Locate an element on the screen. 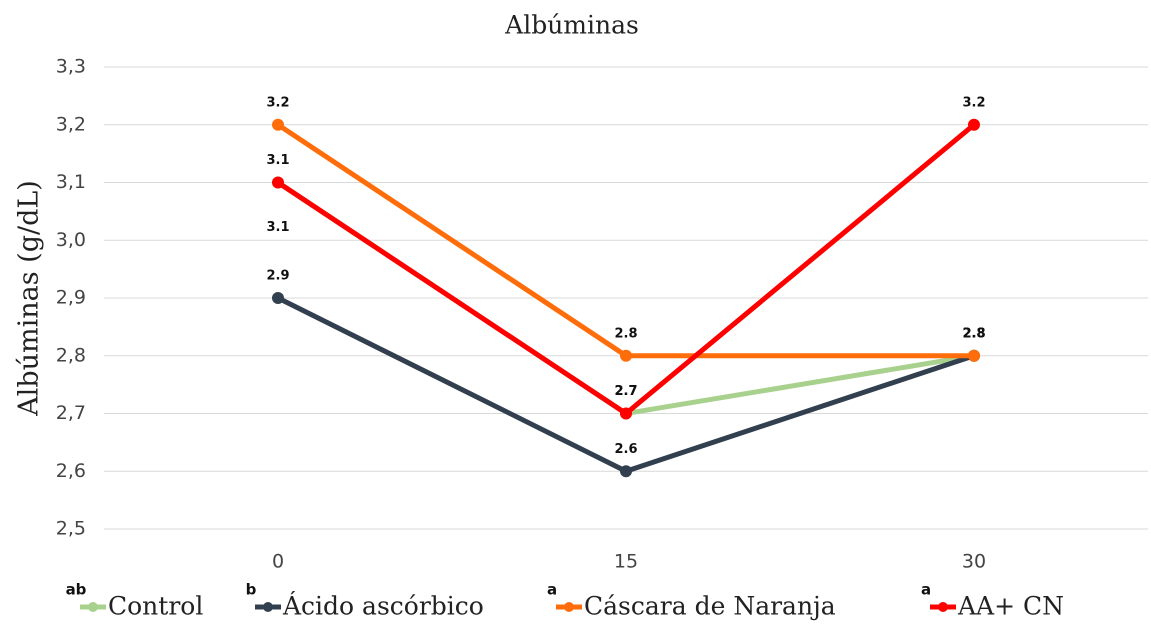 The height and width of the screenshot is (630, 1151). data-label: 2.9 is located at coordinates (277, 276).